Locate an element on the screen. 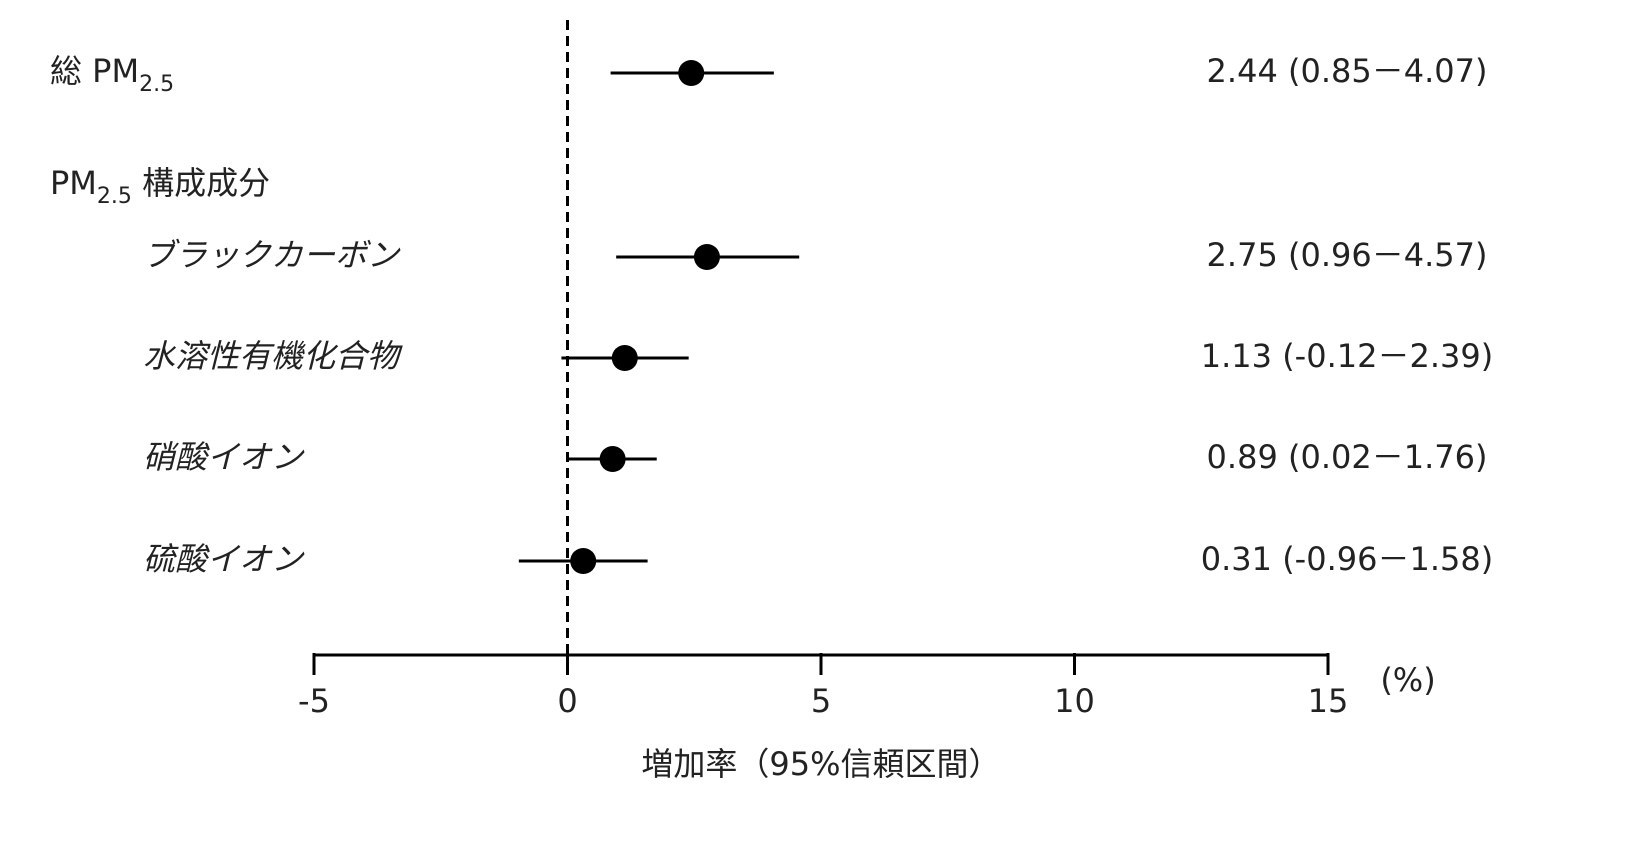 Image resolution: width=1625 pixels, height=841 pixels. label-text: ブラックカーボン is located at coordinates (272, 255).